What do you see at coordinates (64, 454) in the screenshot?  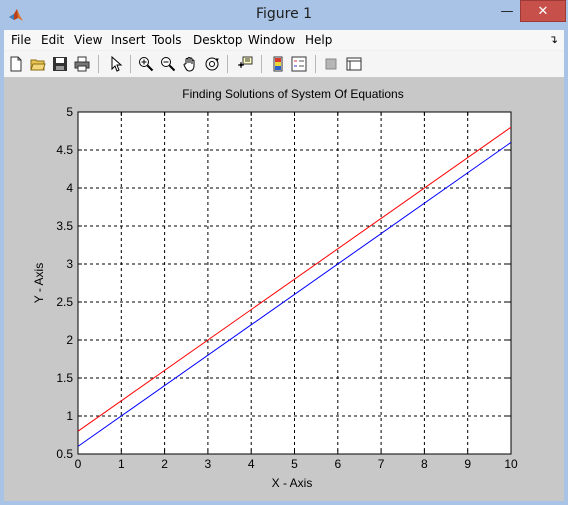 I see `y-tick-label: 0.5` at bounding box center [64, 454].